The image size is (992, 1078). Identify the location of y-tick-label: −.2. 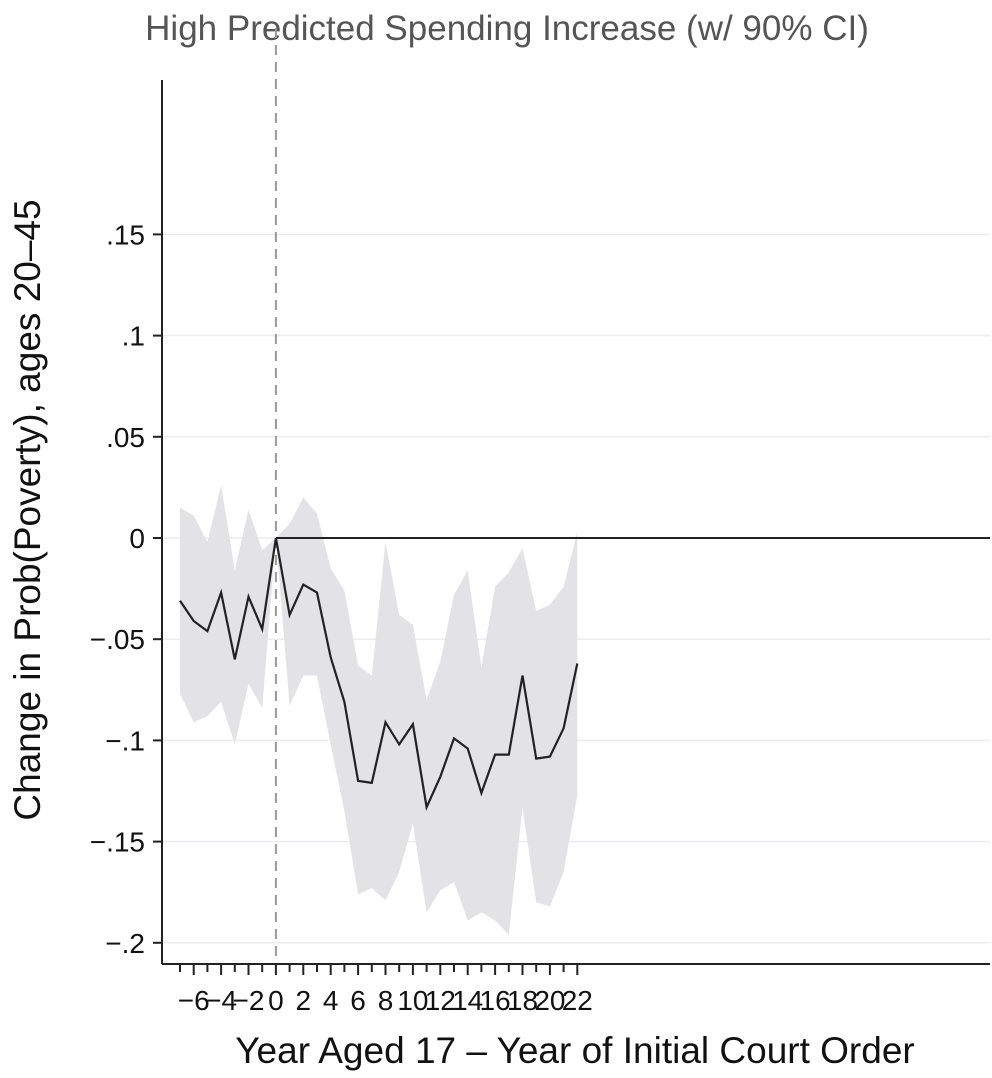
(125, 943).